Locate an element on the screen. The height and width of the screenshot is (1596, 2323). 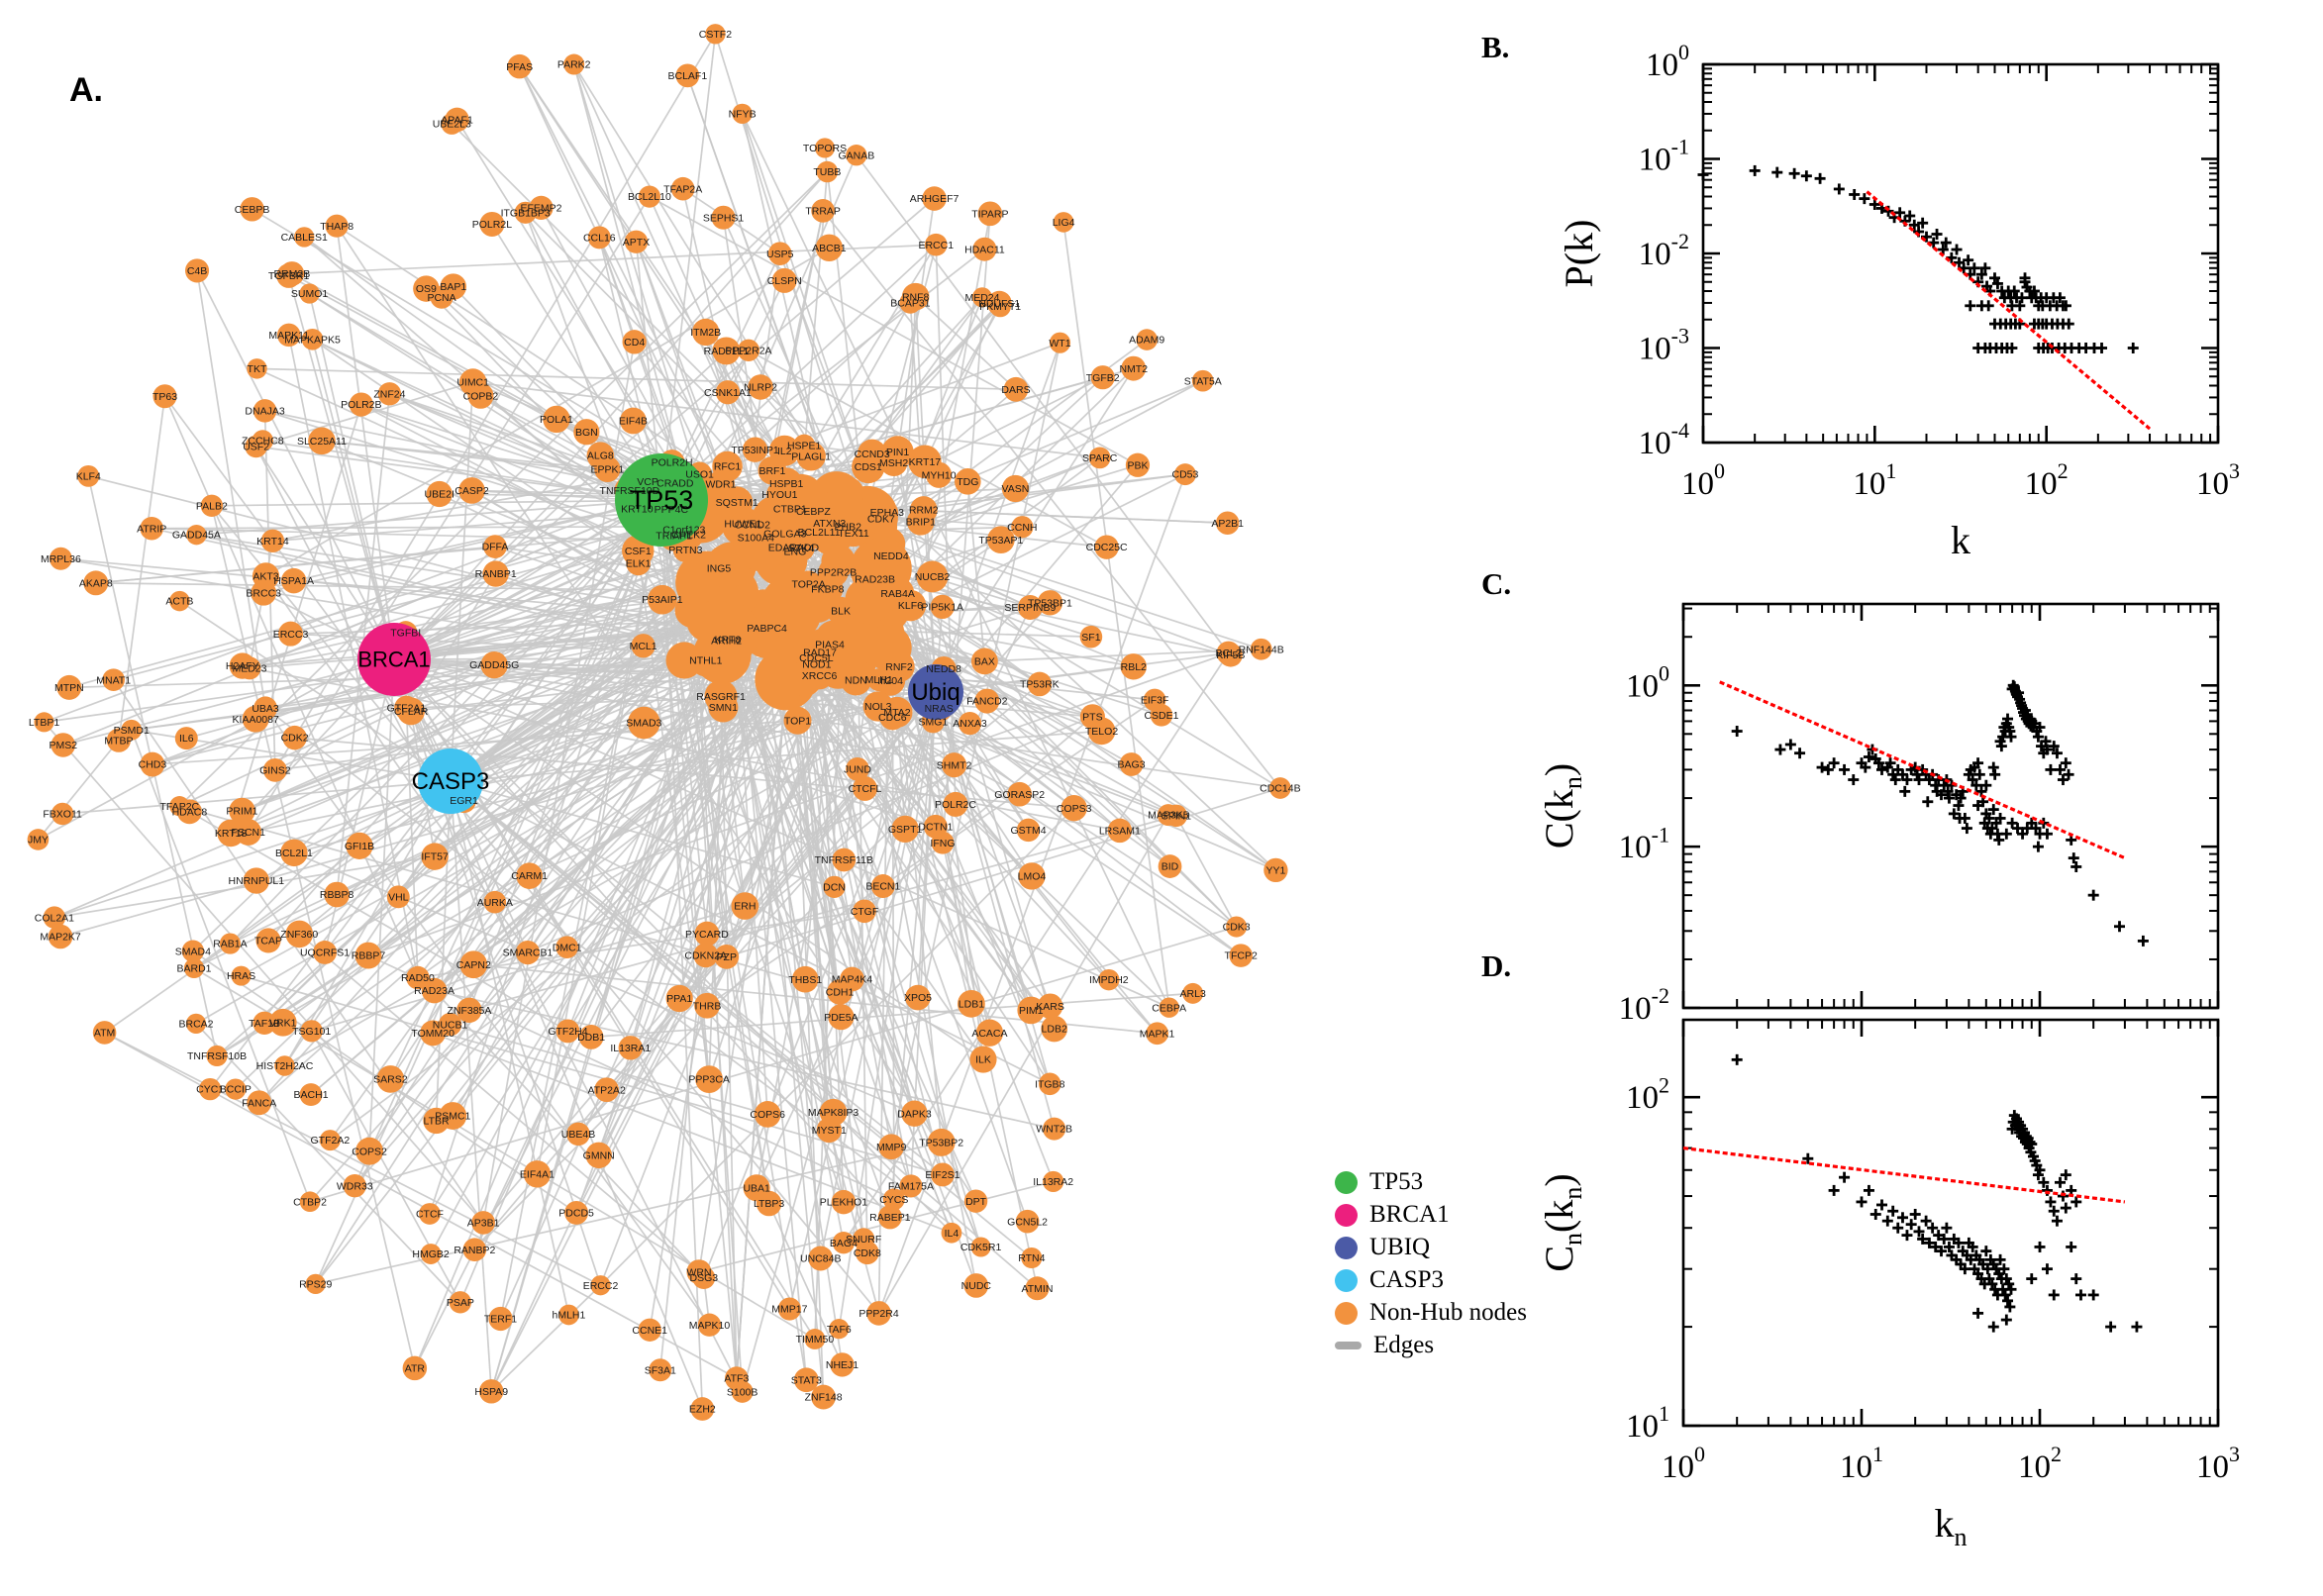
node-label: CD4 is located at coordinates (634, 343).